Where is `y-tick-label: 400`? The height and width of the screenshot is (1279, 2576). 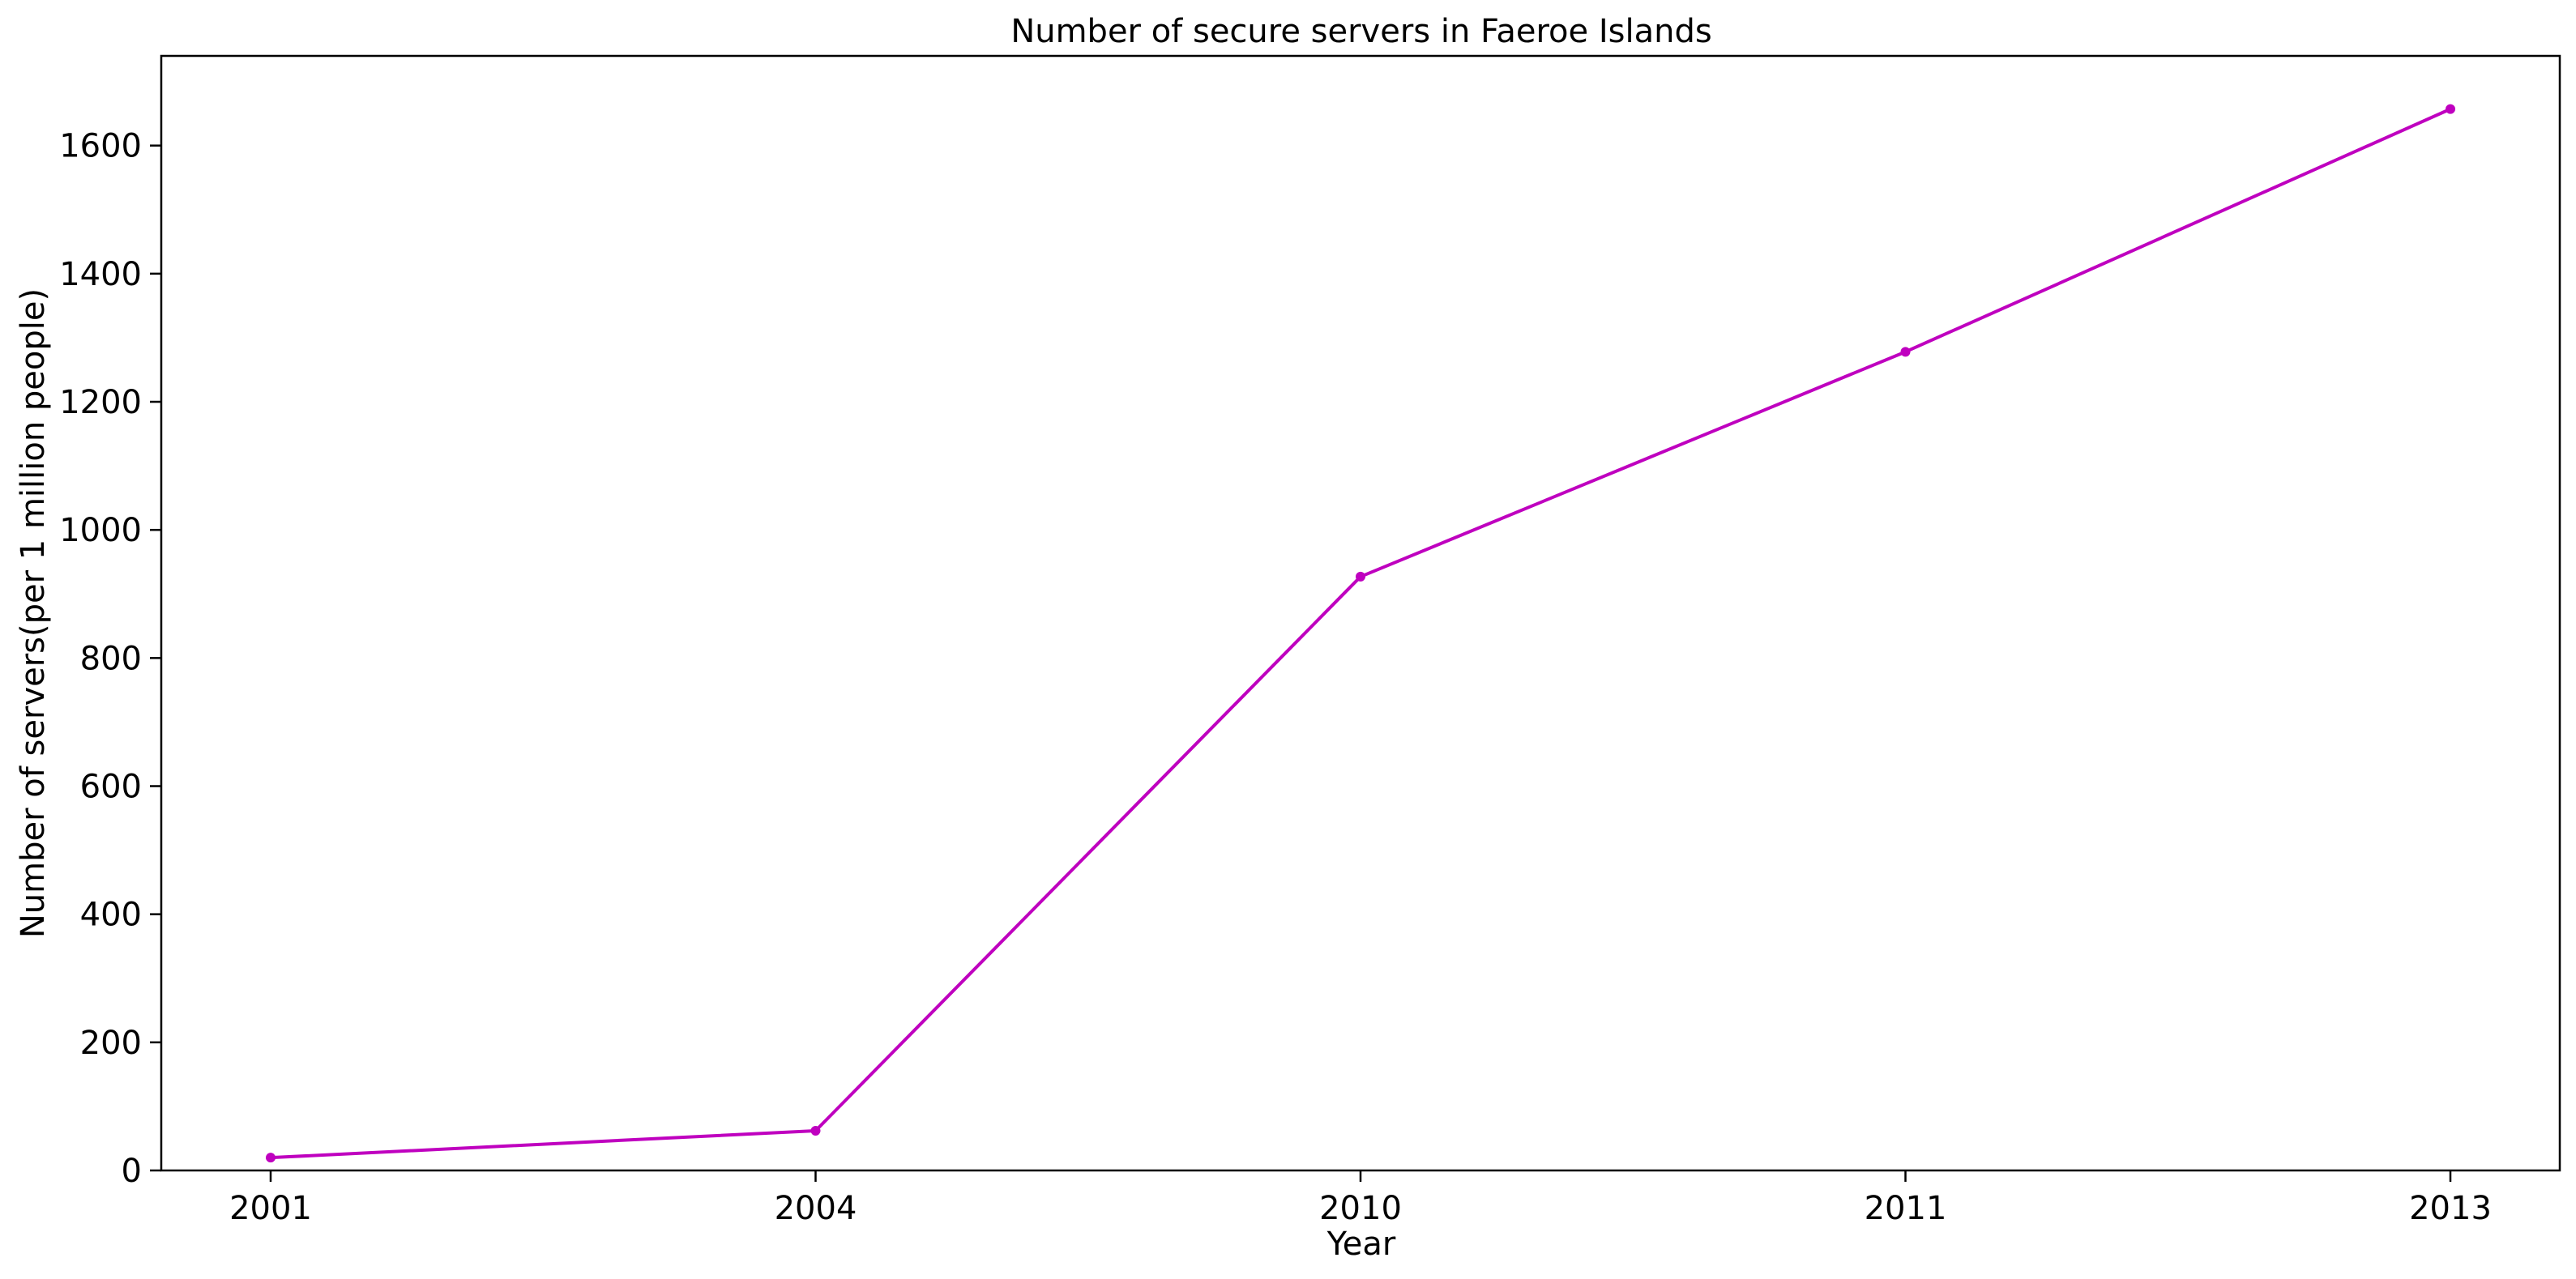
y-tick-label: 400 is located at coordinates (111, 915).